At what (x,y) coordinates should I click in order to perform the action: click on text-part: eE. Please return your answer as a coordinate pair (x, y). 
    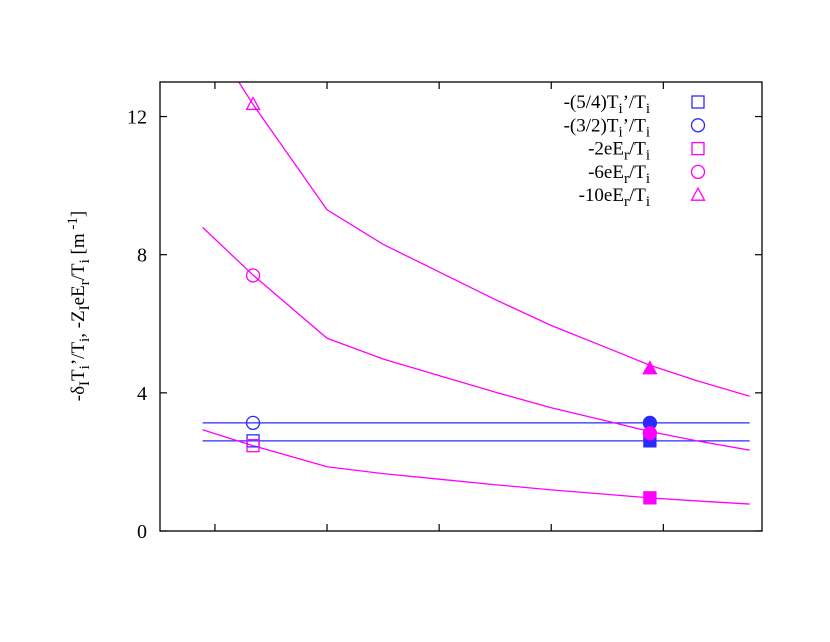
    Looking at the image, I should click on (78, 295).